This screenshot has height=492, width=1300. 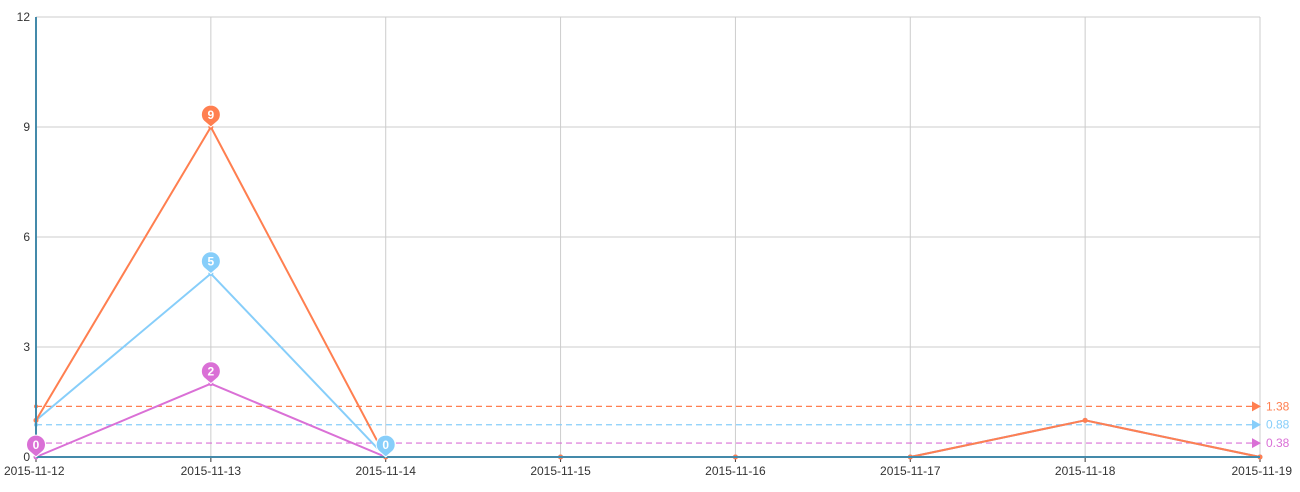 I want to click on x-tick-label: 2015-11-16, so click(x=735, y=471).